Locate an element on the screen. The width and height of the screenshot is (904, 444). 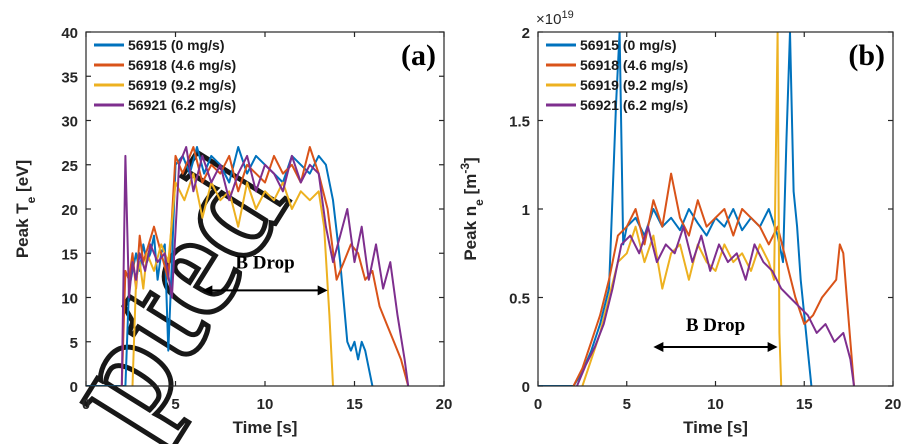
y-tick-label: 1.5 is located at coordinates (519, 122).